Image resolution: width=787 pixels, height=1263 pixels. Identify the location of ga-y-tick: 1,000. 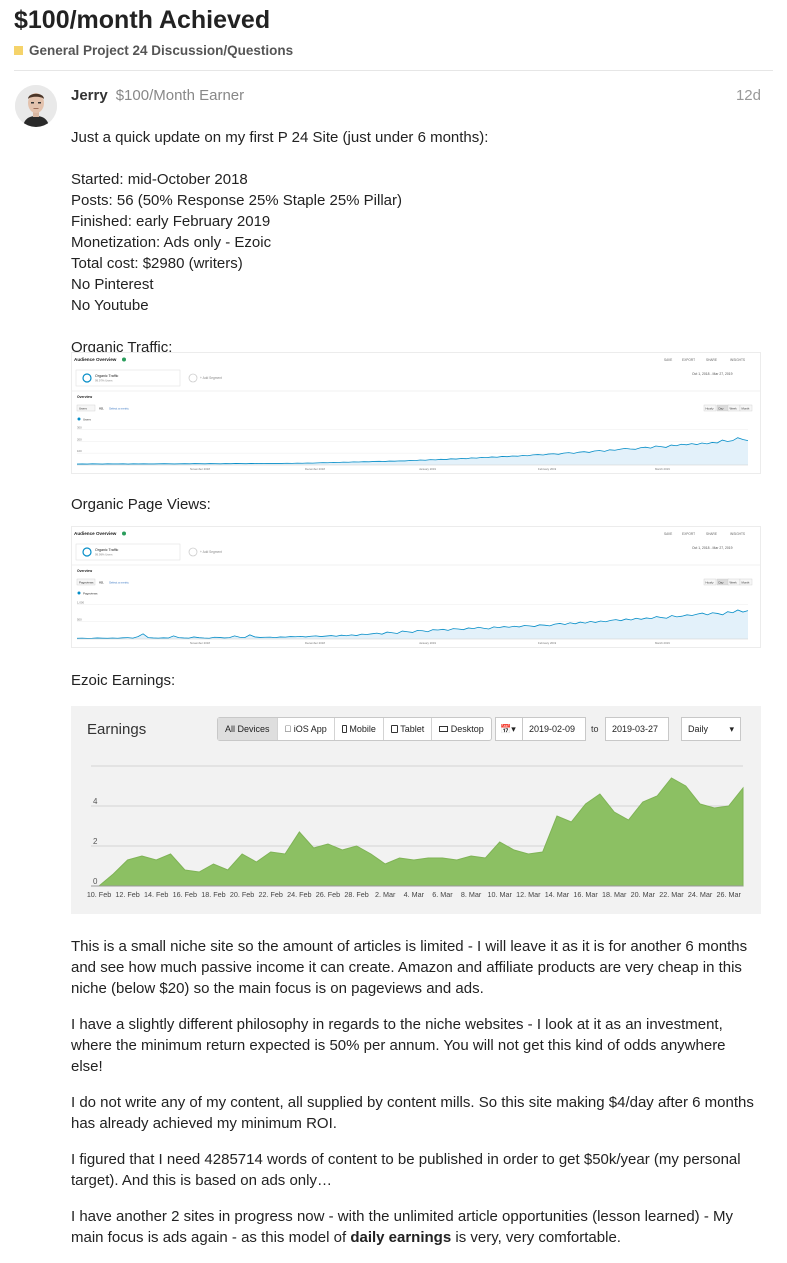
(80, 602).